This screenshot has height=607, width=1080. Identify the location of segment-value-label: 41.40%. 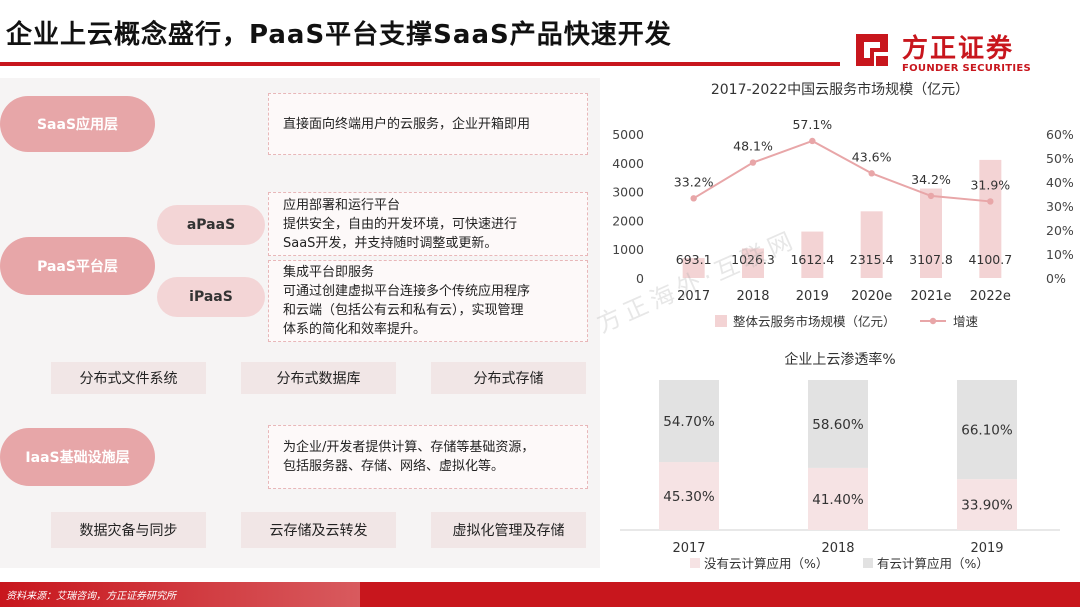
(838, 500).